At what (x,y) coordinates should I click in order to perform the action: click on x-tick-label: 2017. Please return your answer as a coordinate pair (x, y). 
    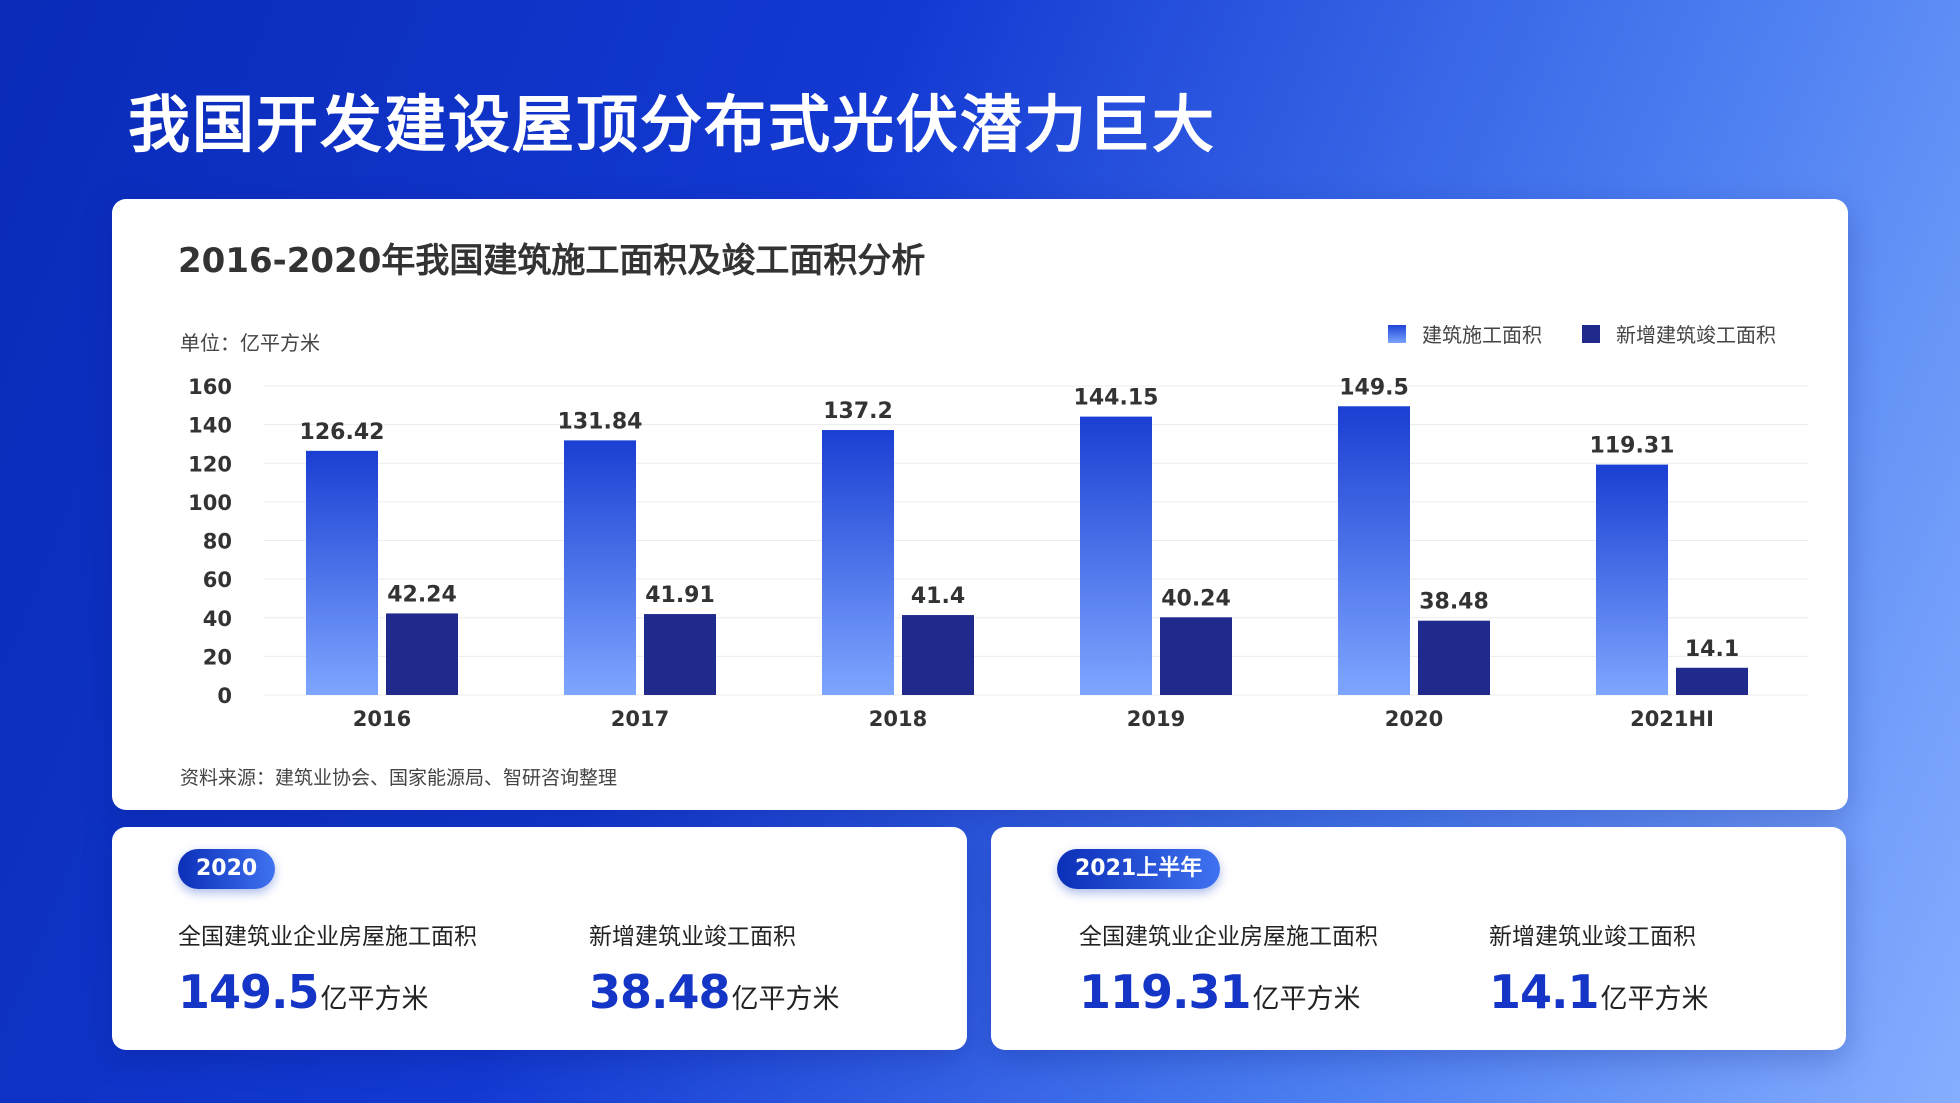
    Looking at the image, I should click on (640, 719).